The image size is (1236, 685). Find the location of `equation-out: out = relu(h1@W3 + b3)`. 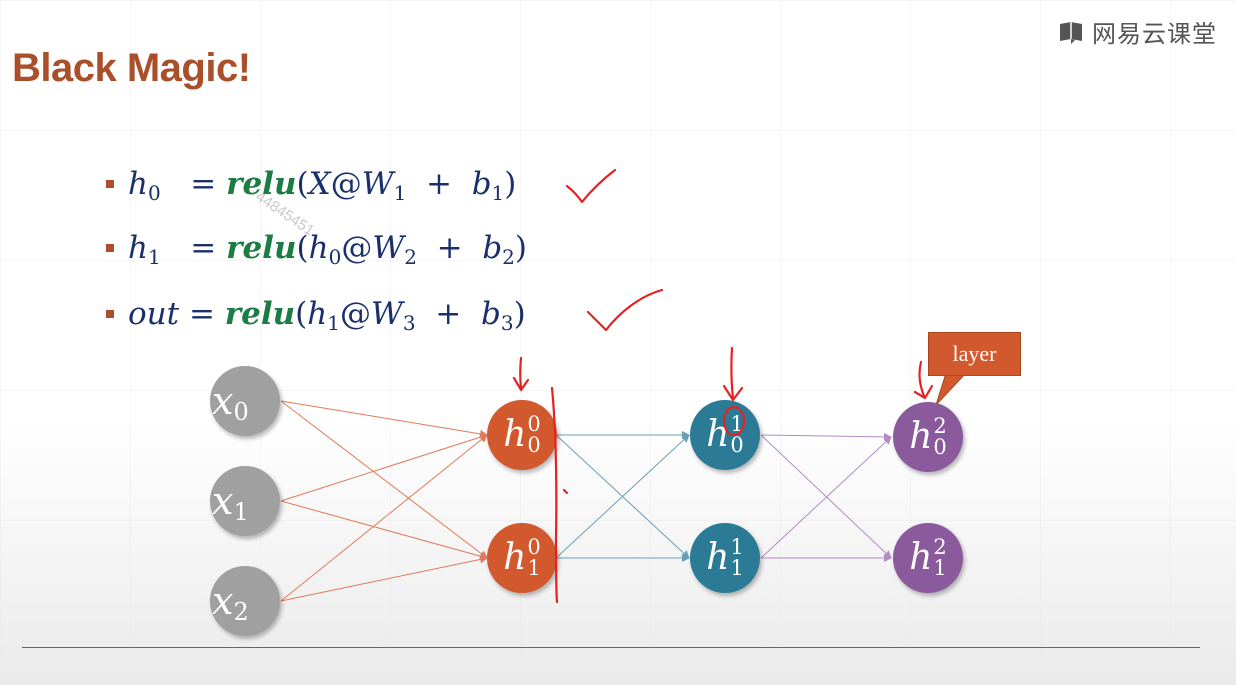

equation-out: out = relu(h1@W3 + b3) is located at coordinates (316, 314).